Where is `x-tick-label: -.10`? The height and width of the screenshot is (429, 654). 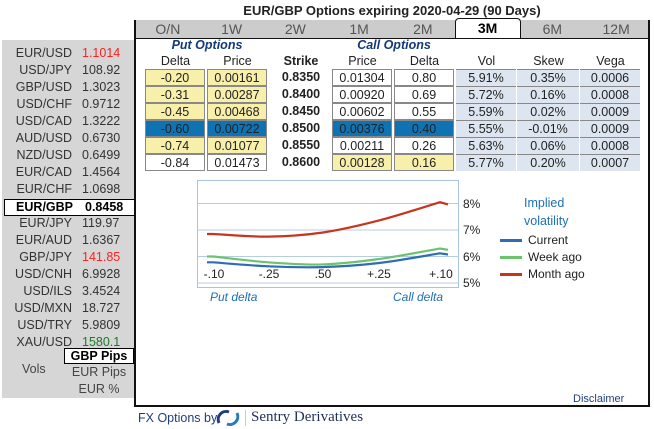 x-tick-label: -.10 is located at coordinates (214, 274).